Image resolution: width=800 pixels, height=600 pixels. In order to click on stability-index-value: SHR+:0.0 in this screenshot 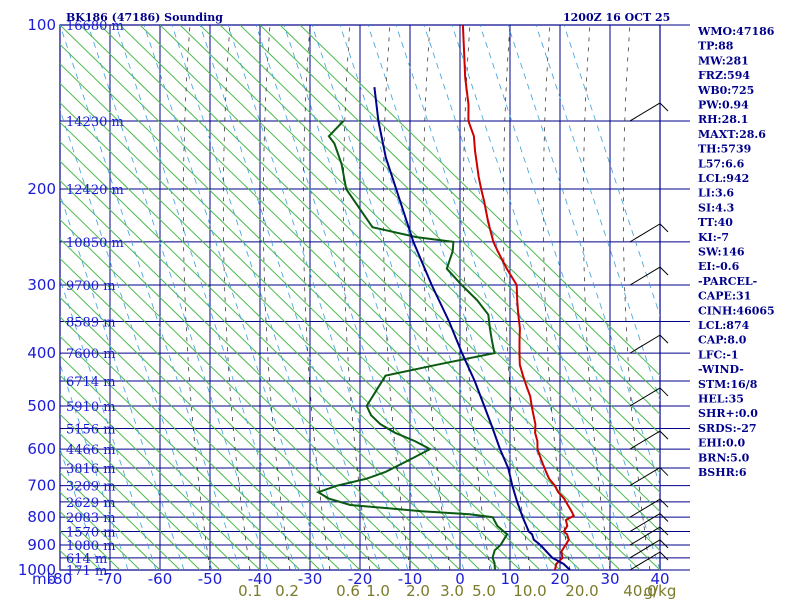, I will do `click(728, 413)`.